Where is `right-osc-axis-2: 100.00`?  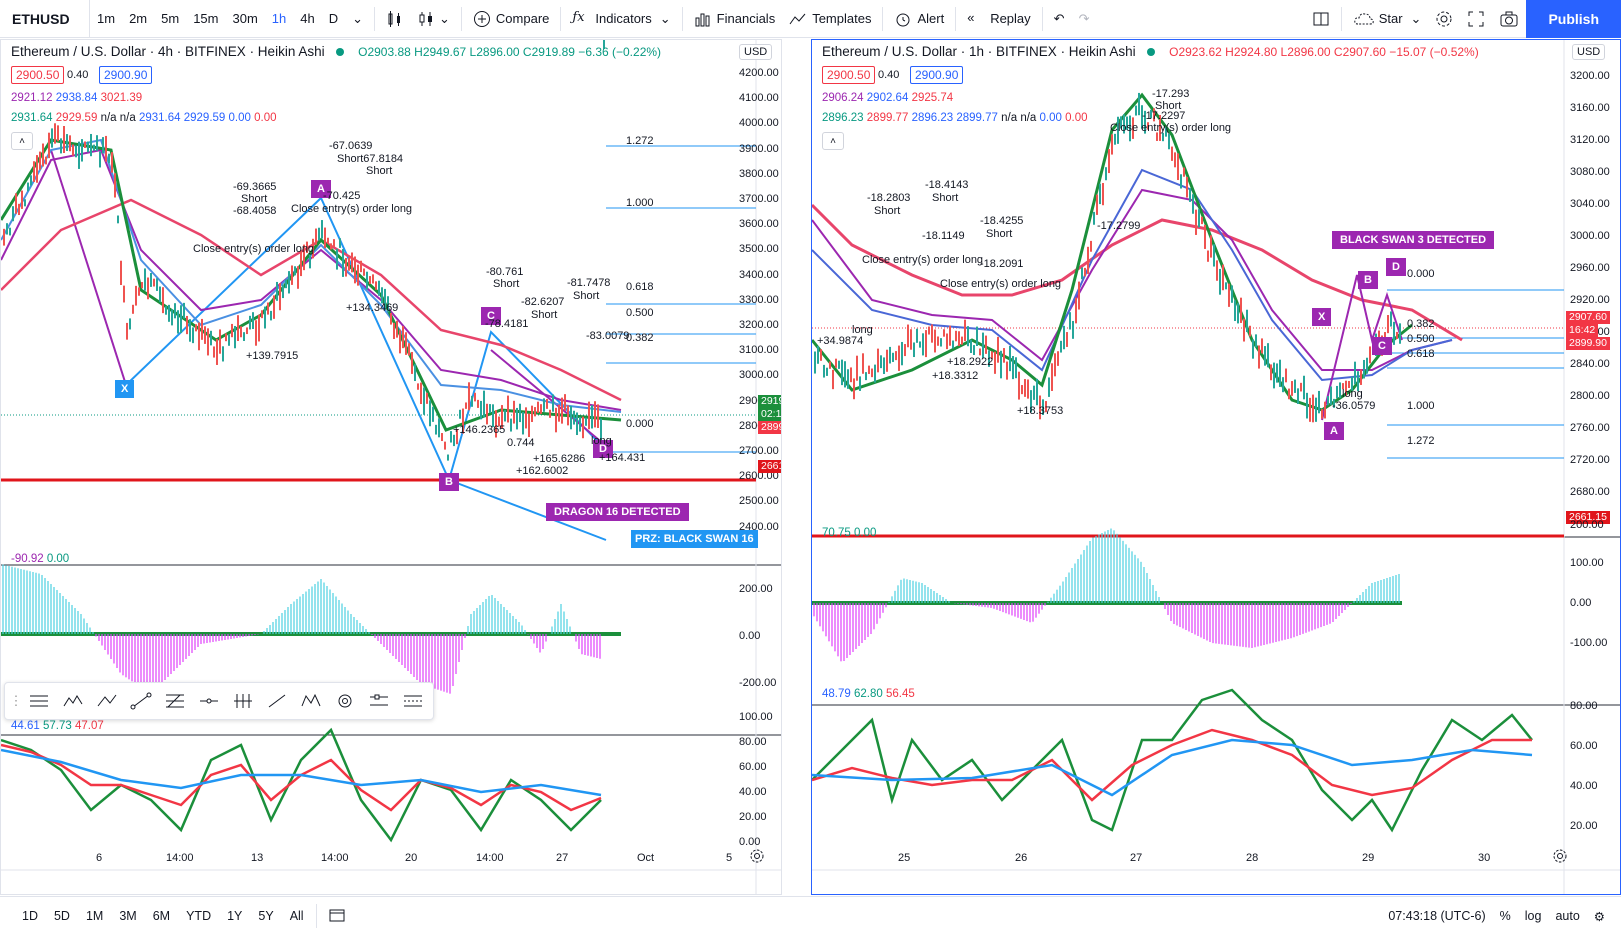
right-osc-axis-2: 100.00 is located at coordinates (1587, 563).